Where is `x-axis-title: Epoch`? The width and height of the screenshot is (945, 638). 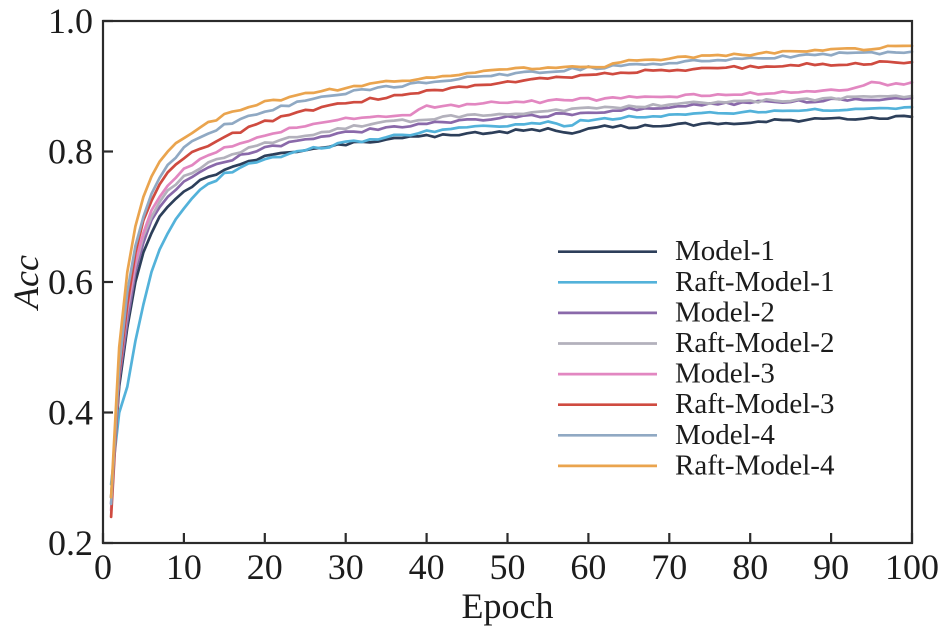
x-axis-title: Epoch is located at coordinates (508, 606).